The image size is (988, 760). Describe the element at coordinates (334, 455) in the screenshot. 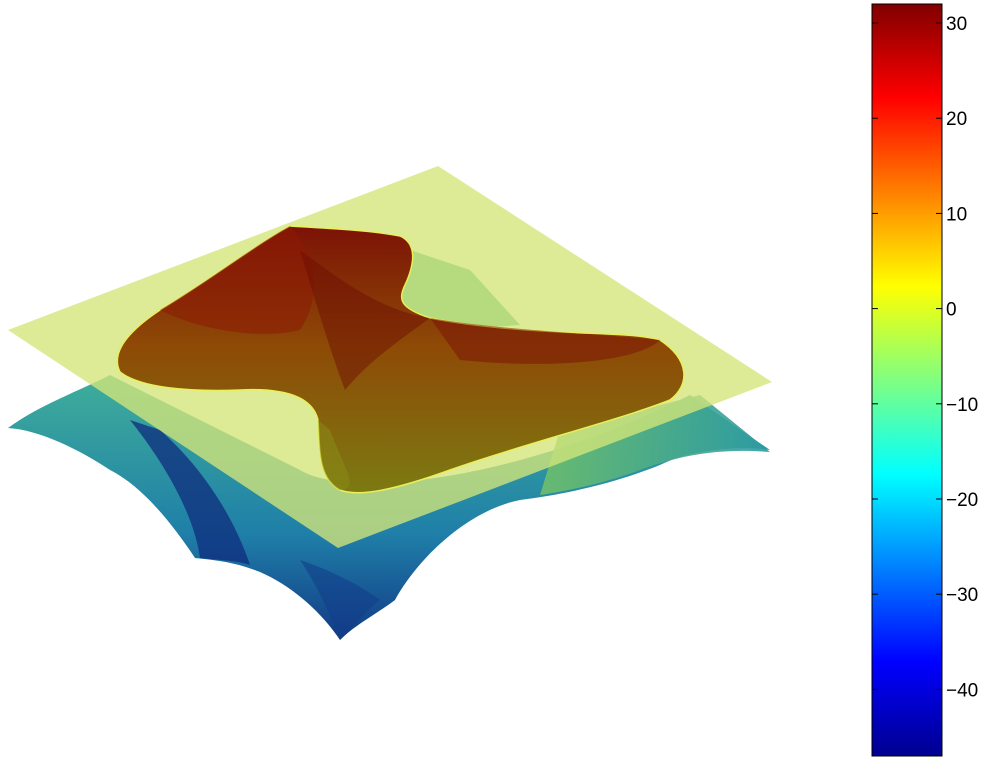

I see `surface-olive-margin` at that location.